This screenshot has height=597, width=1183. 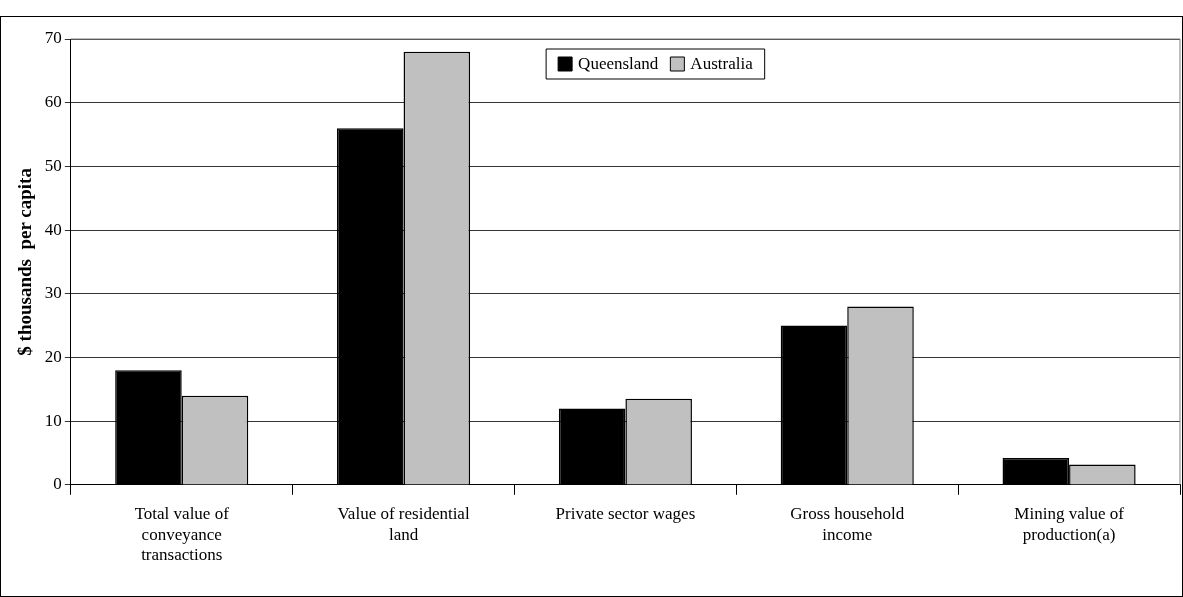 I want to click on y-axis-title: $ thousands per capita, so click(x=25, y=261).